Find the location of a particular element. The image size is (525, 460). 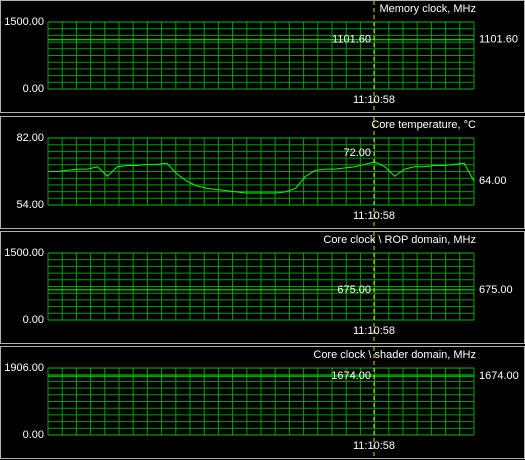

current-value: 1101.60 is located at coordinates (498, 40).